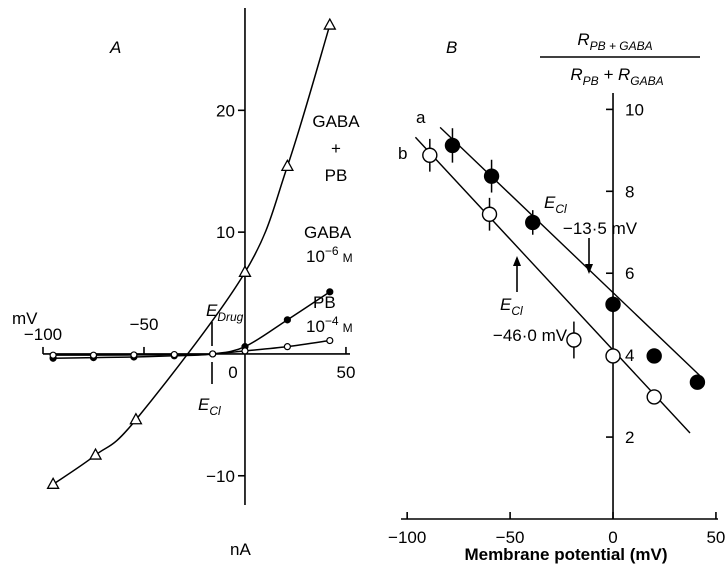  I want to click on series-concentration: 10−6 M, so click(329, 255).